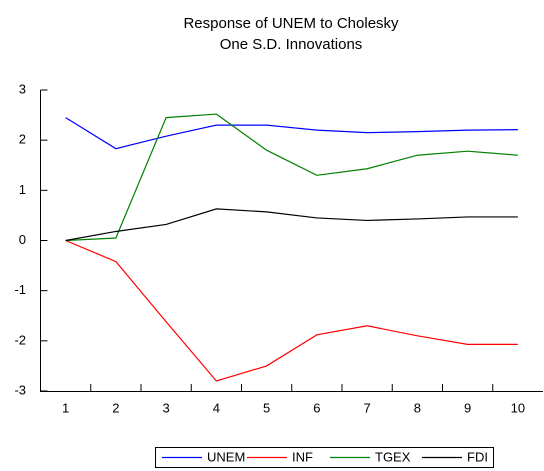 Image resolution: width=544 pixels, height=471 pixels. Describe the element at coordinates (367, 407) in the screenshot. I see `x-tick-label: 7` at that location.